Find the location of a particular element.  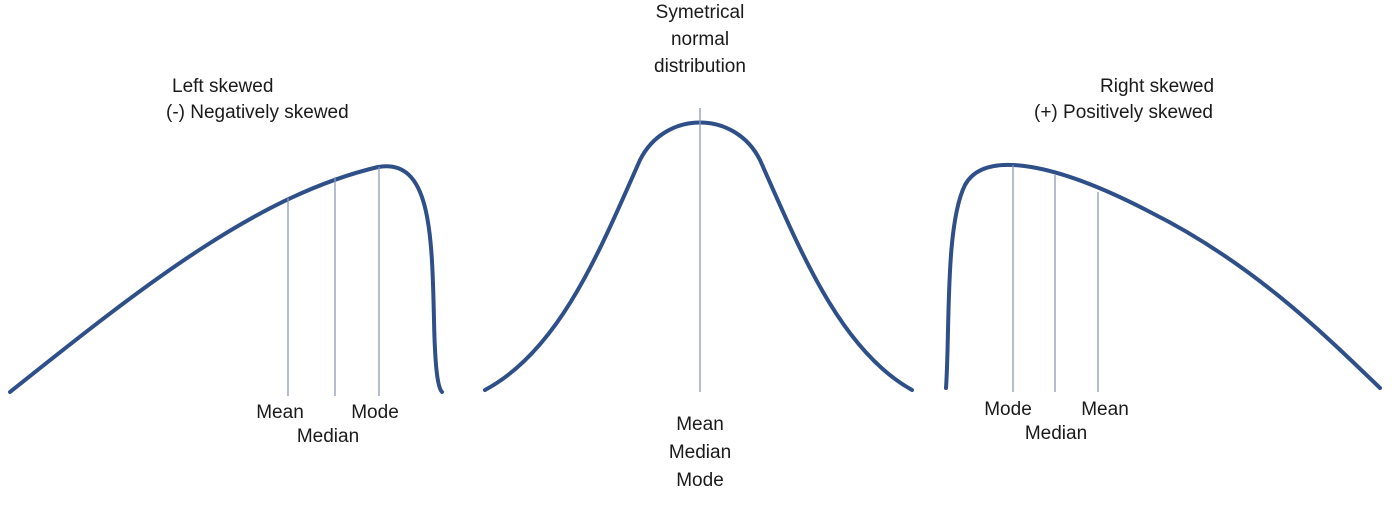

center-title-line-1: Symetrical is located at coordinates (700, 12).